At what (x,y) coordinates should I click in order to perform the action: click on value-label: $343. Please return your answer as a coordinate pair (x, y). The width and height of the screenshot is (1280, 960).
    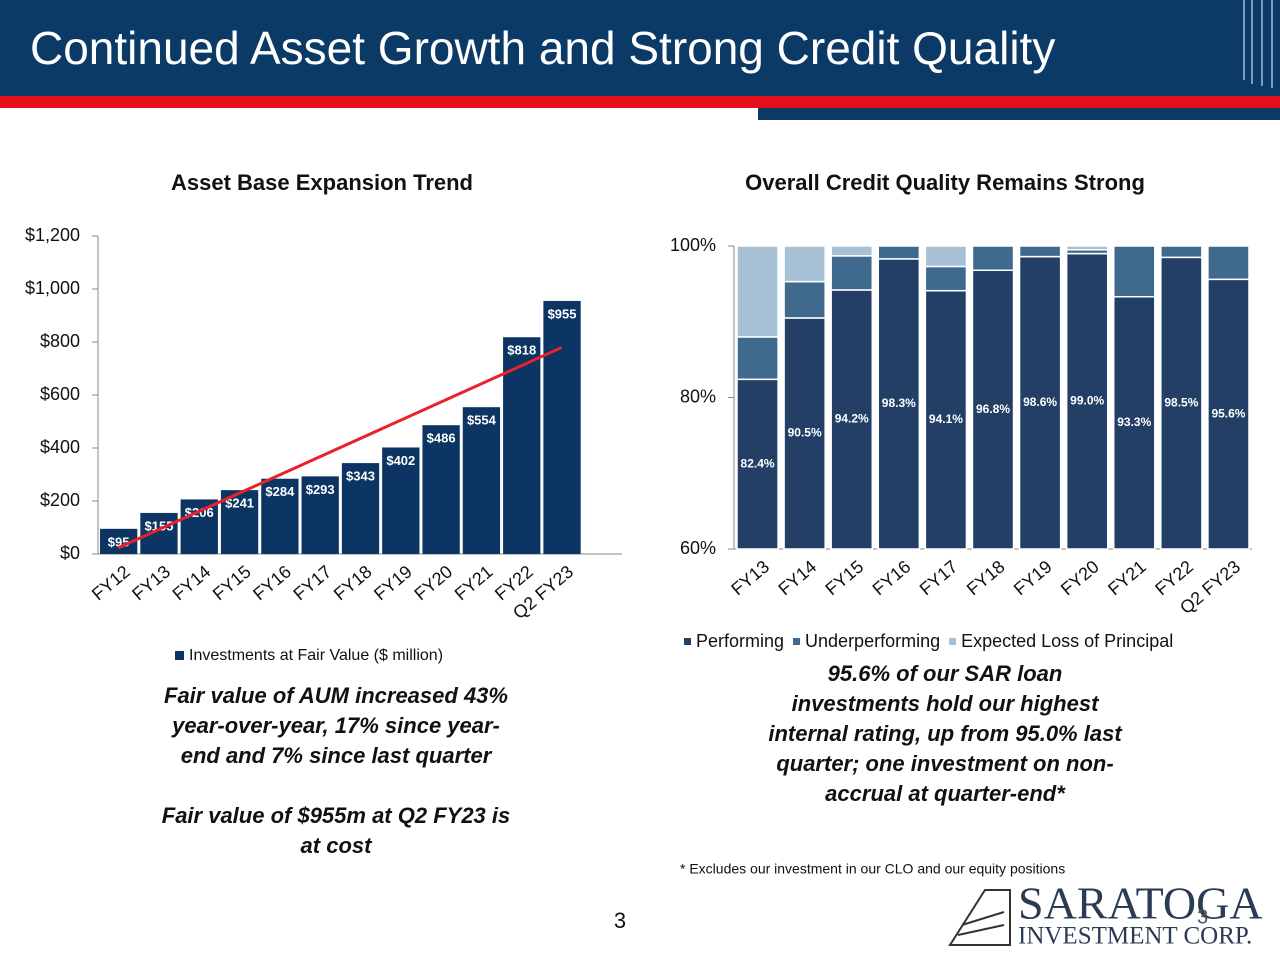
    Looking at the image, I should click on (360, 476).